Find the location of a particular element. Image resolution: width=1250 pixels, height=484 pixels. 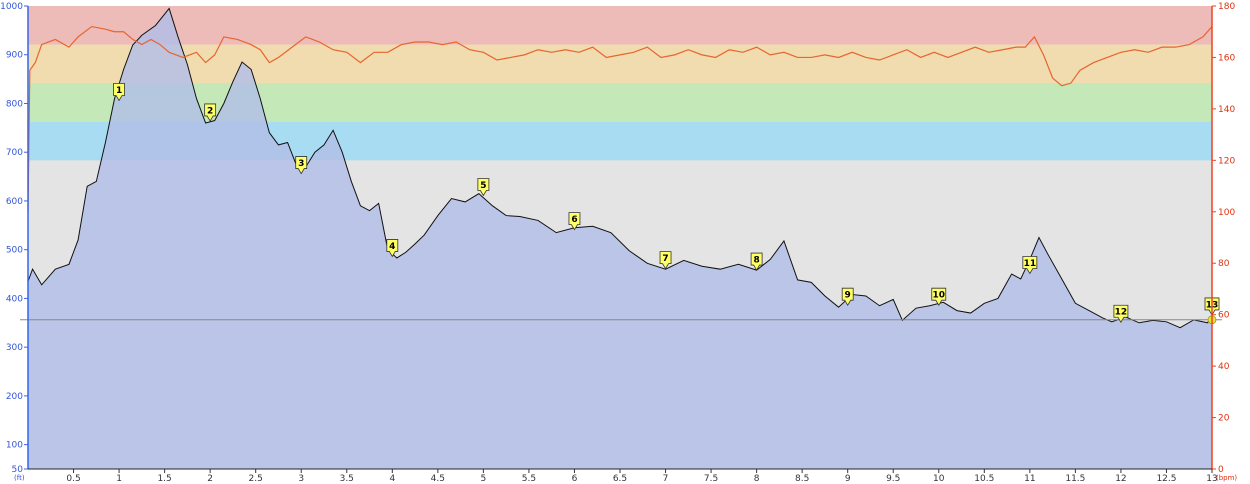

lap-marker-label-1: 1 is located at coordinates (119, 91).